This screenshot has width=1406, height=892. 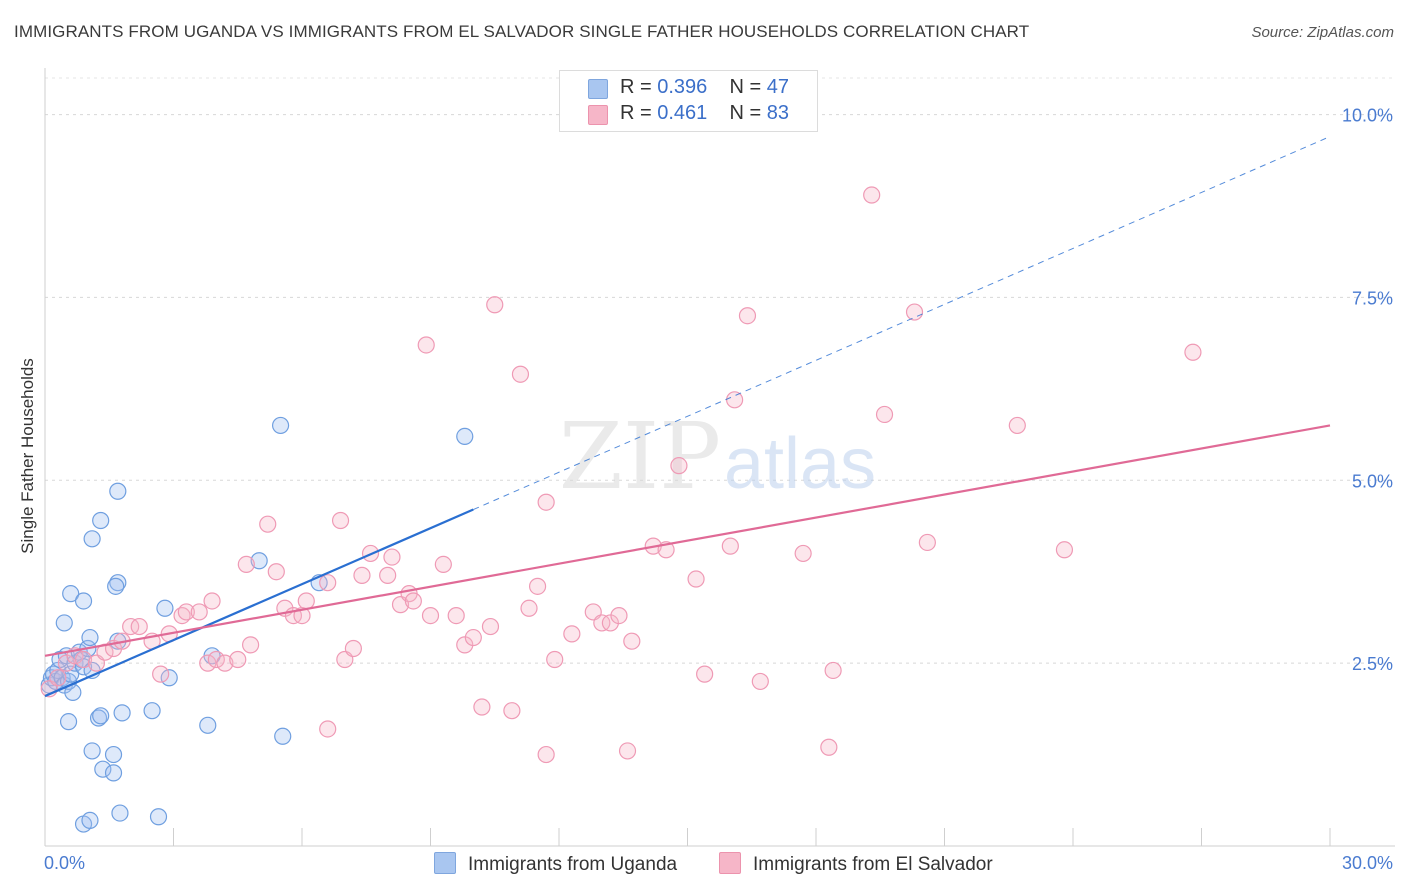 I want to click on legend: R = 0.396 N = 47 R = 0.461 N = 83, so click(x=688, y=101).